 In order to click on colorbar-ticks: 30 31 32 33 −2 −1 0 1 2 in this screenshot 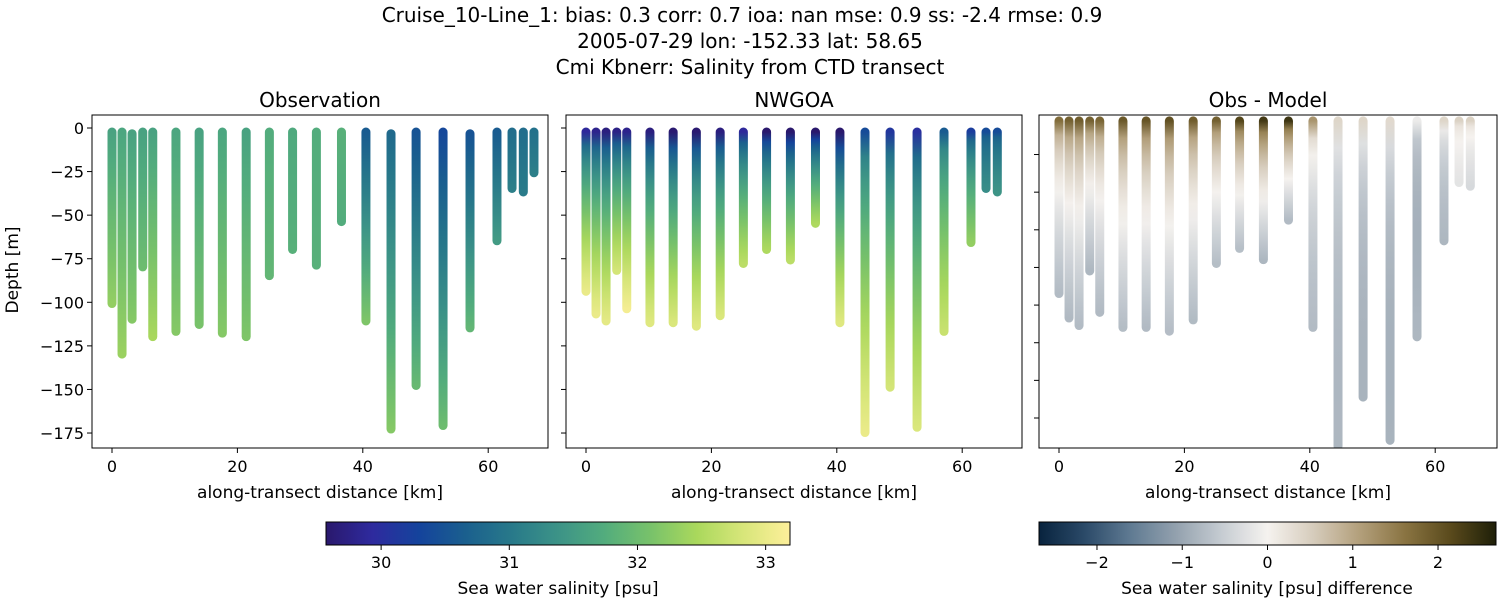, I will do `click(907, 558)`.